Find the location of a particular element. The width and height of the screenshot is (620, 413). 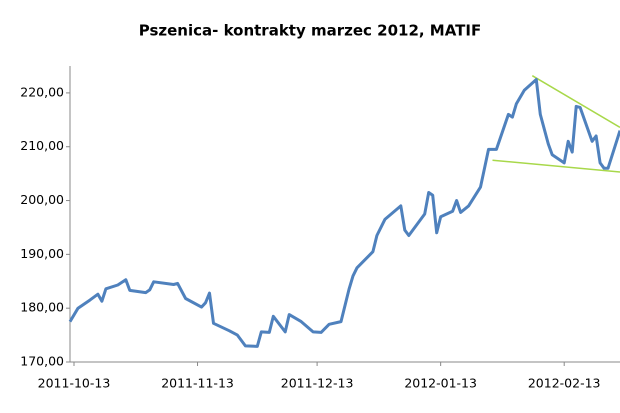

y-tick-label: 220,00 is located at coordinates (42, 91).